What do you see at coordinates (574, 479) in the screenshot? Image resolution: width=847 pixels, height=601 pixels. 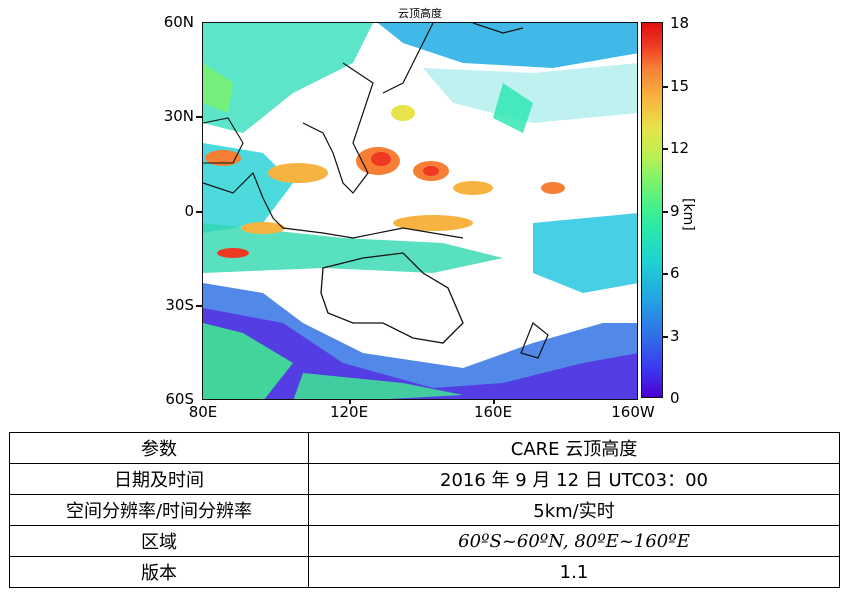 I see `table-cell-value: 2016 年 9 月 12 日 UTC03：00` at bounding box center [574, 479].